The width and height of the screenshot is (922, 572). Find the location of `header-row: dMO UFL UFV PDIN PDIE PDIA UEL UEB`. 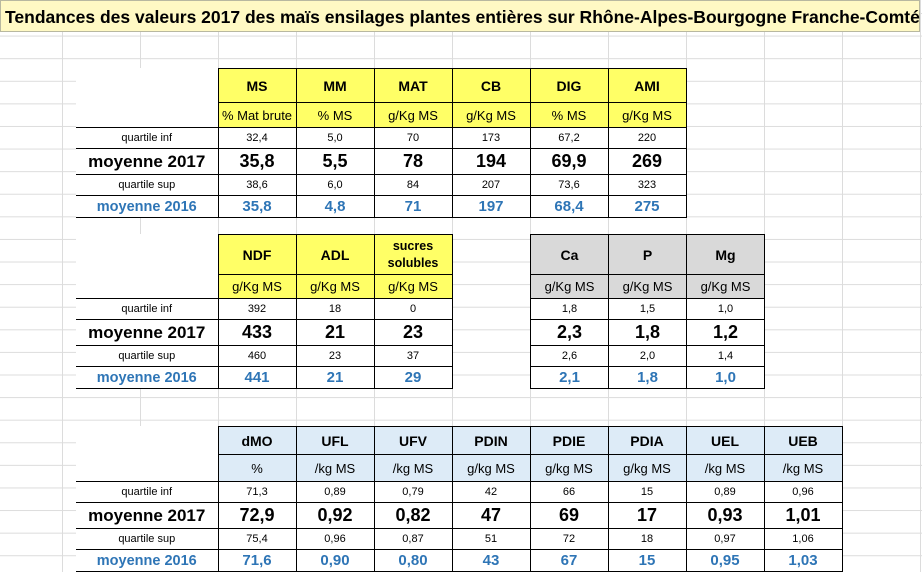

header-row: dMO UFL UFV PDIN PDIE PDIA UEL UEB is located at coordinates (459, 440).